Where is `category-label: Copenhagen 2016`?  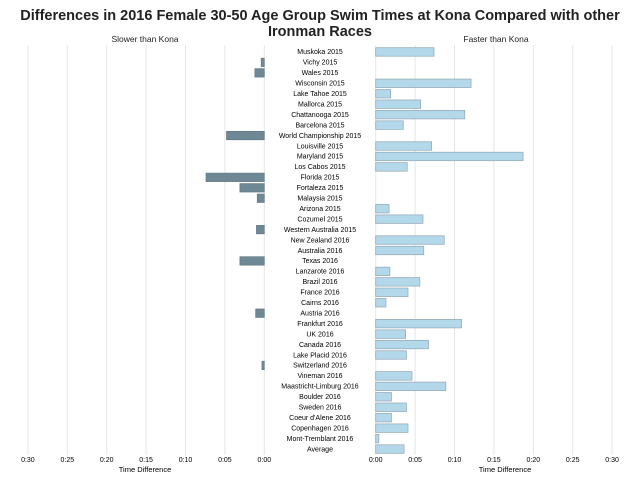 category-label: Copenhagen 2016 is located at coordinates (320, 428).